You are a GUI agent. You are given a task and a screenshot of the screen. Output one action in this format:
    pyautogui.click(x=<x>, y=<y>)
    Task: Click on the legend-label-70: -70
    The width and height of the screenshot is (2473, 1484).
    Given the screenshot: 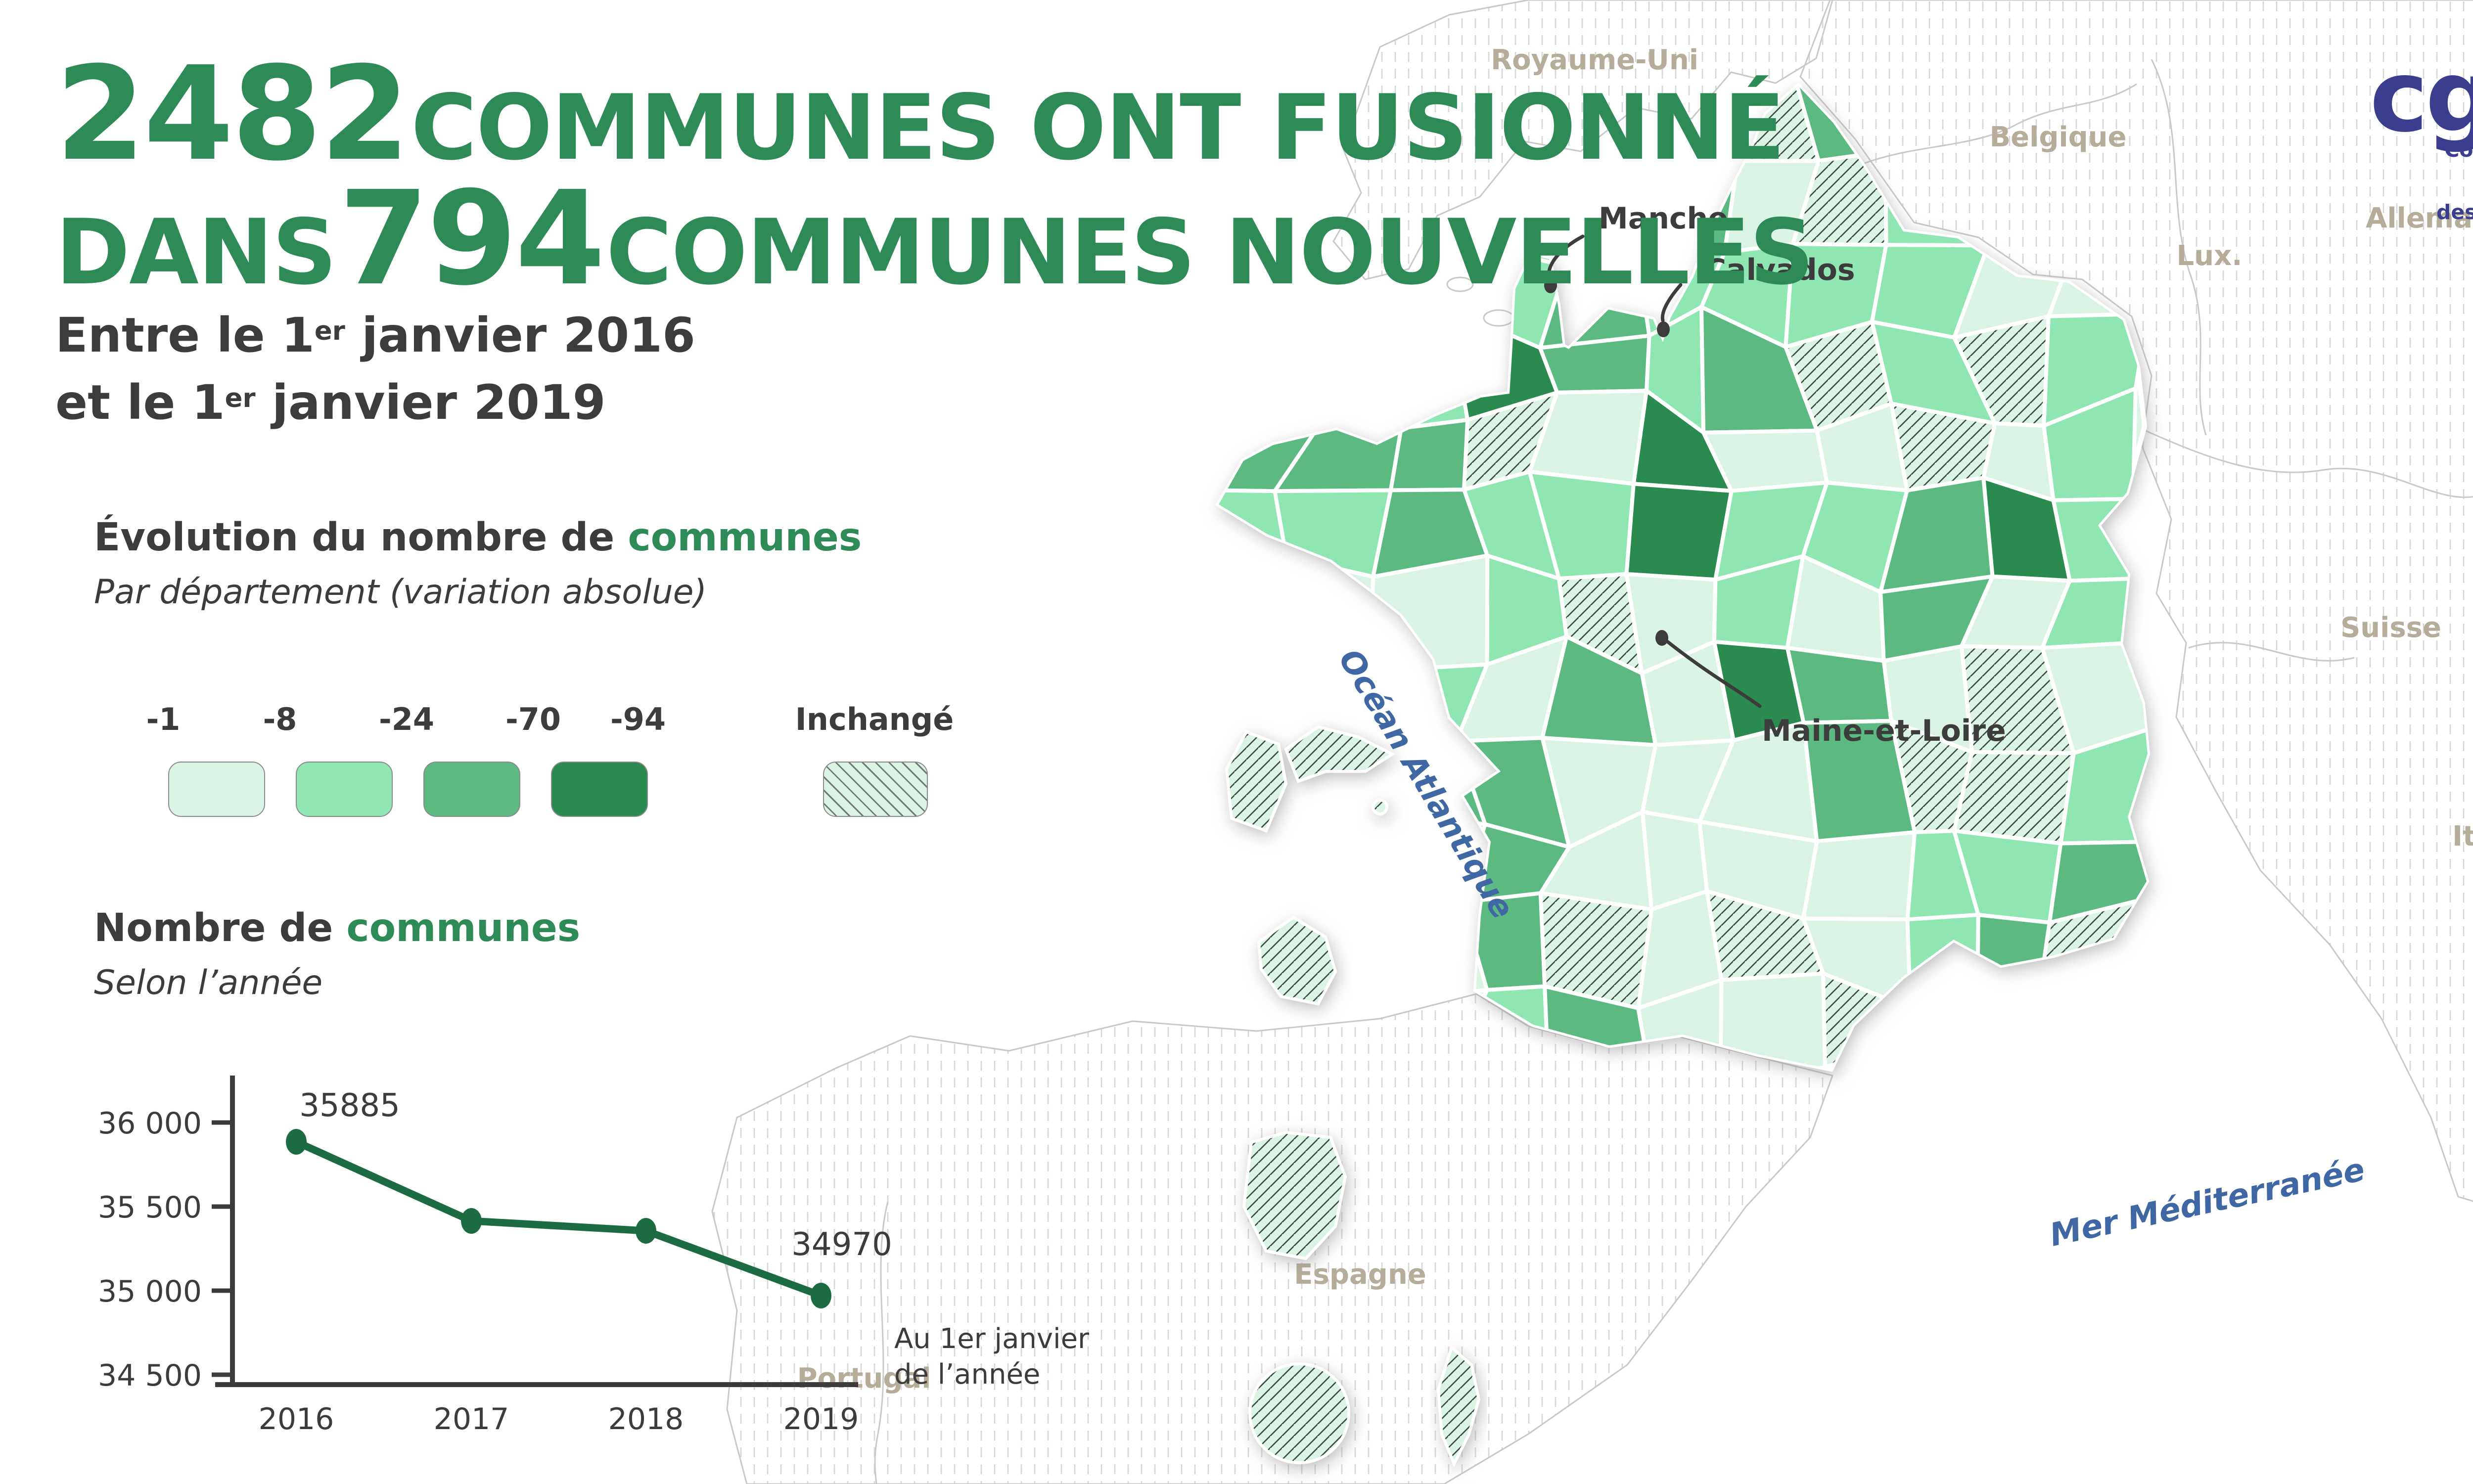 What is the action you would take?
    pyautogui.click(x=533, y=719)
    